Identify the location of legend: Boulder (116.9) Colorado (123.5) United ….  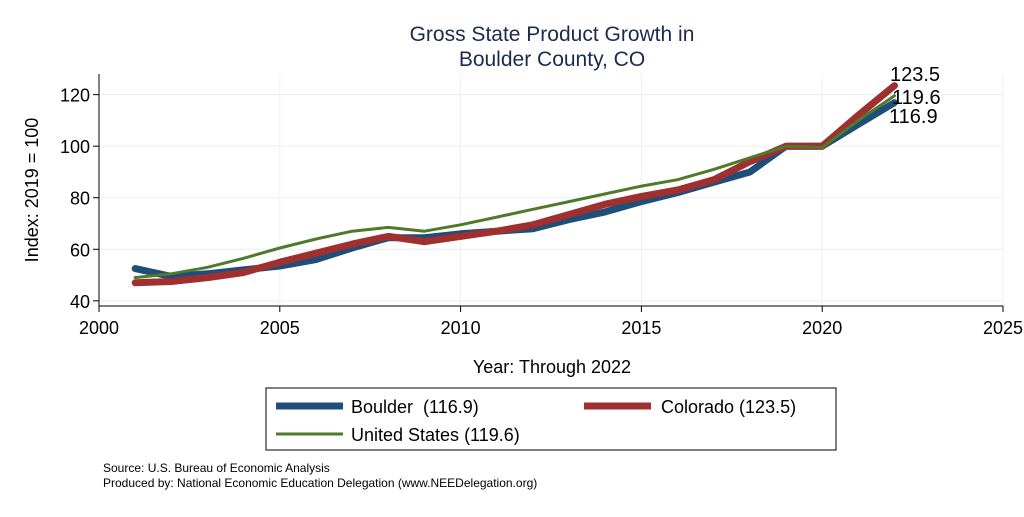
(551, 419).